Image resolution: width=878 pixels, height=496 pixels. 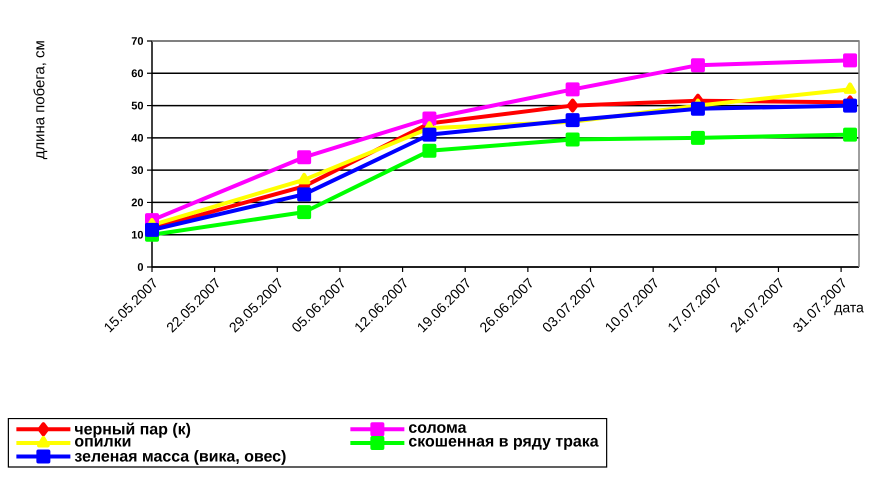 What do you see at coordinates (138, 234) in the screenshot?
I see `y-tick-label: 10` at bounding box center [138, 234].